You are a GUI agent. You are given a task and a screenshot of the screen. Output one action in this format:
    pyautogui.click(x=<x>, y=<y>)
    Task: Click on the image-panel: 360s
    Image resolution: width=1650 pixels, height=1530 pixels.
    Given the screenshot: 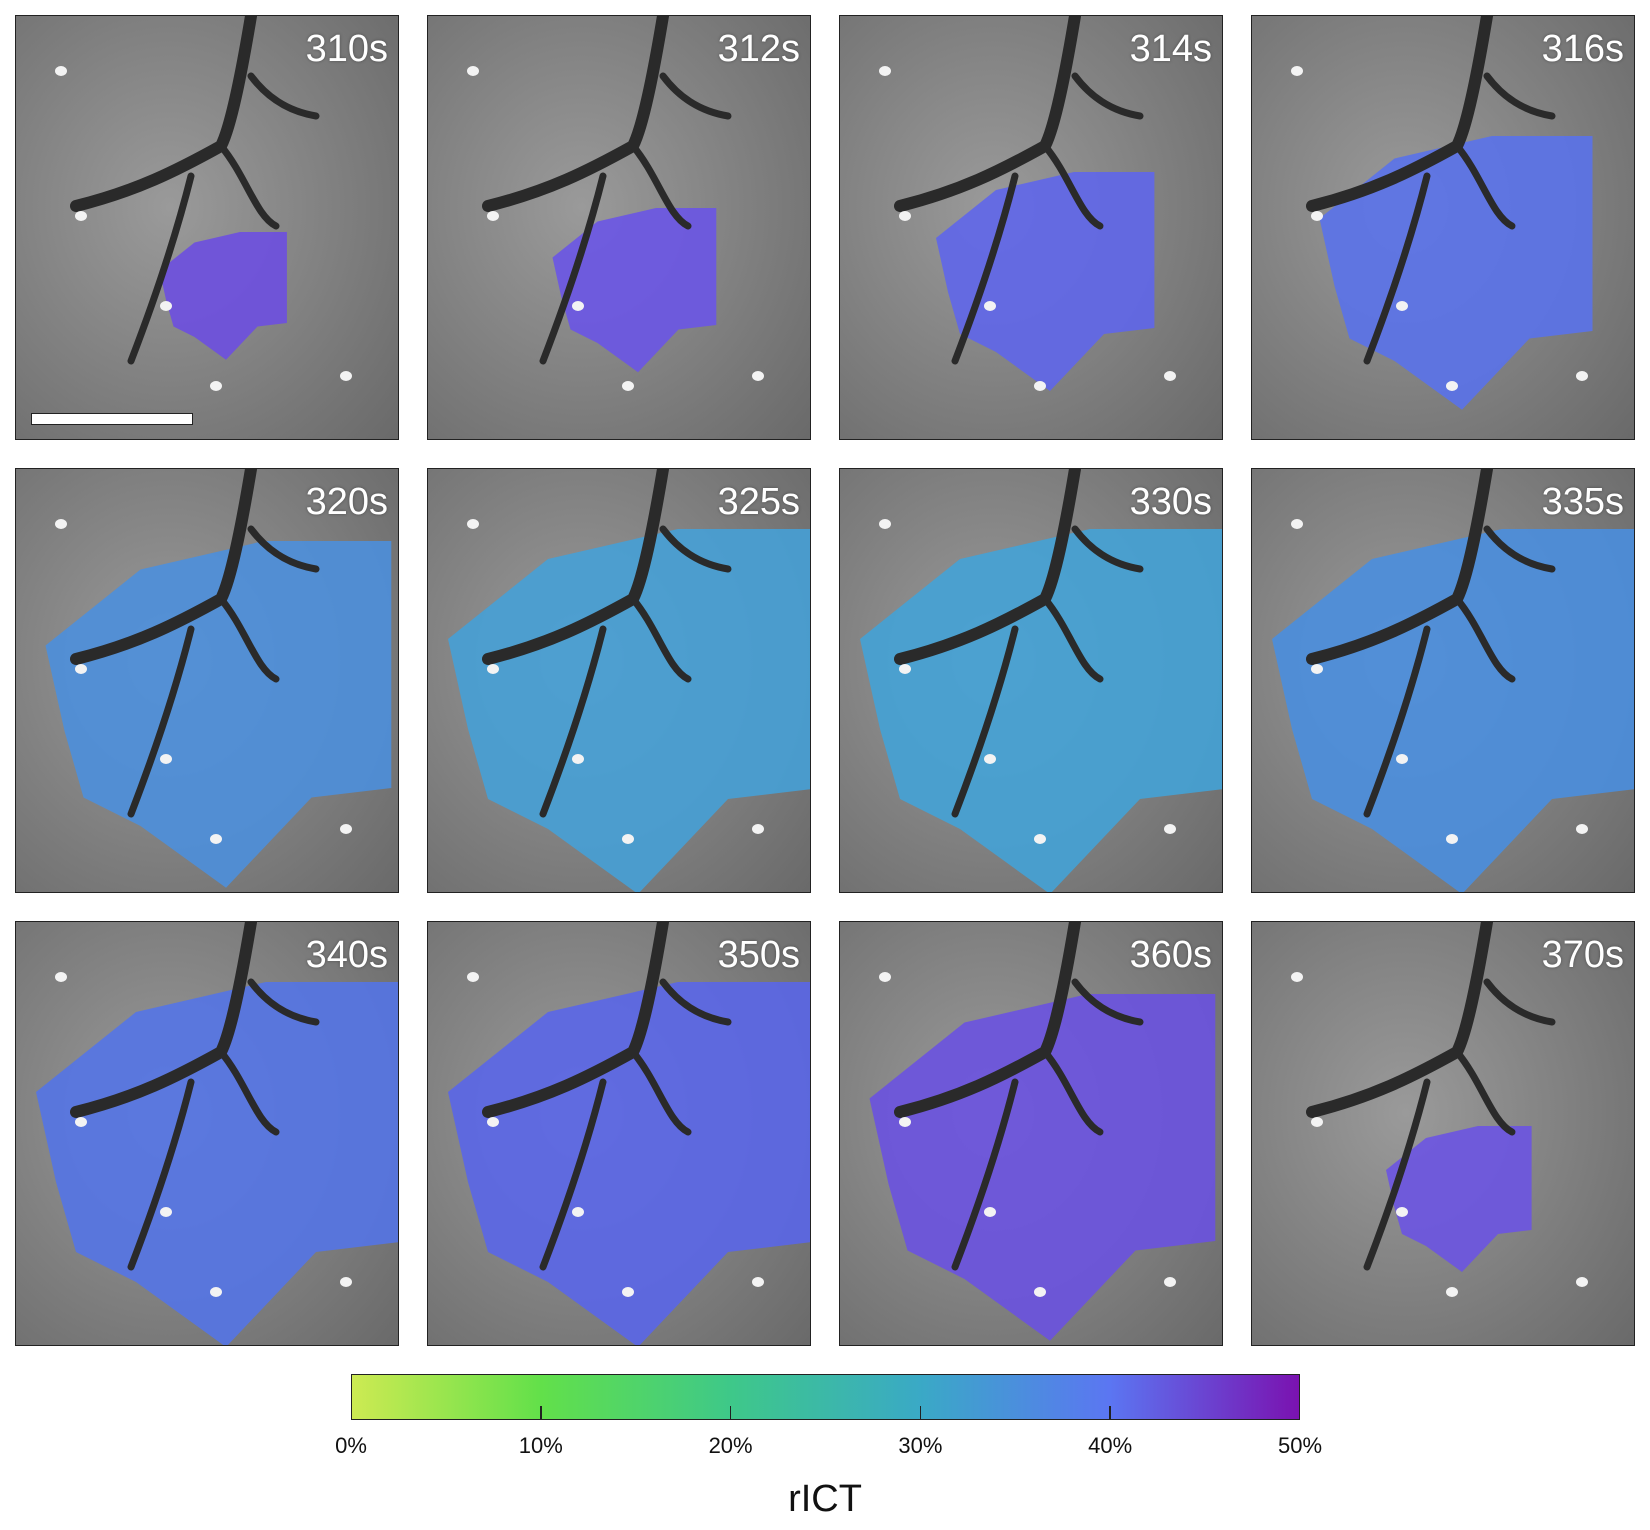 What is the action you would take?
    pyautogui.click(x=1031, y=1133)
    